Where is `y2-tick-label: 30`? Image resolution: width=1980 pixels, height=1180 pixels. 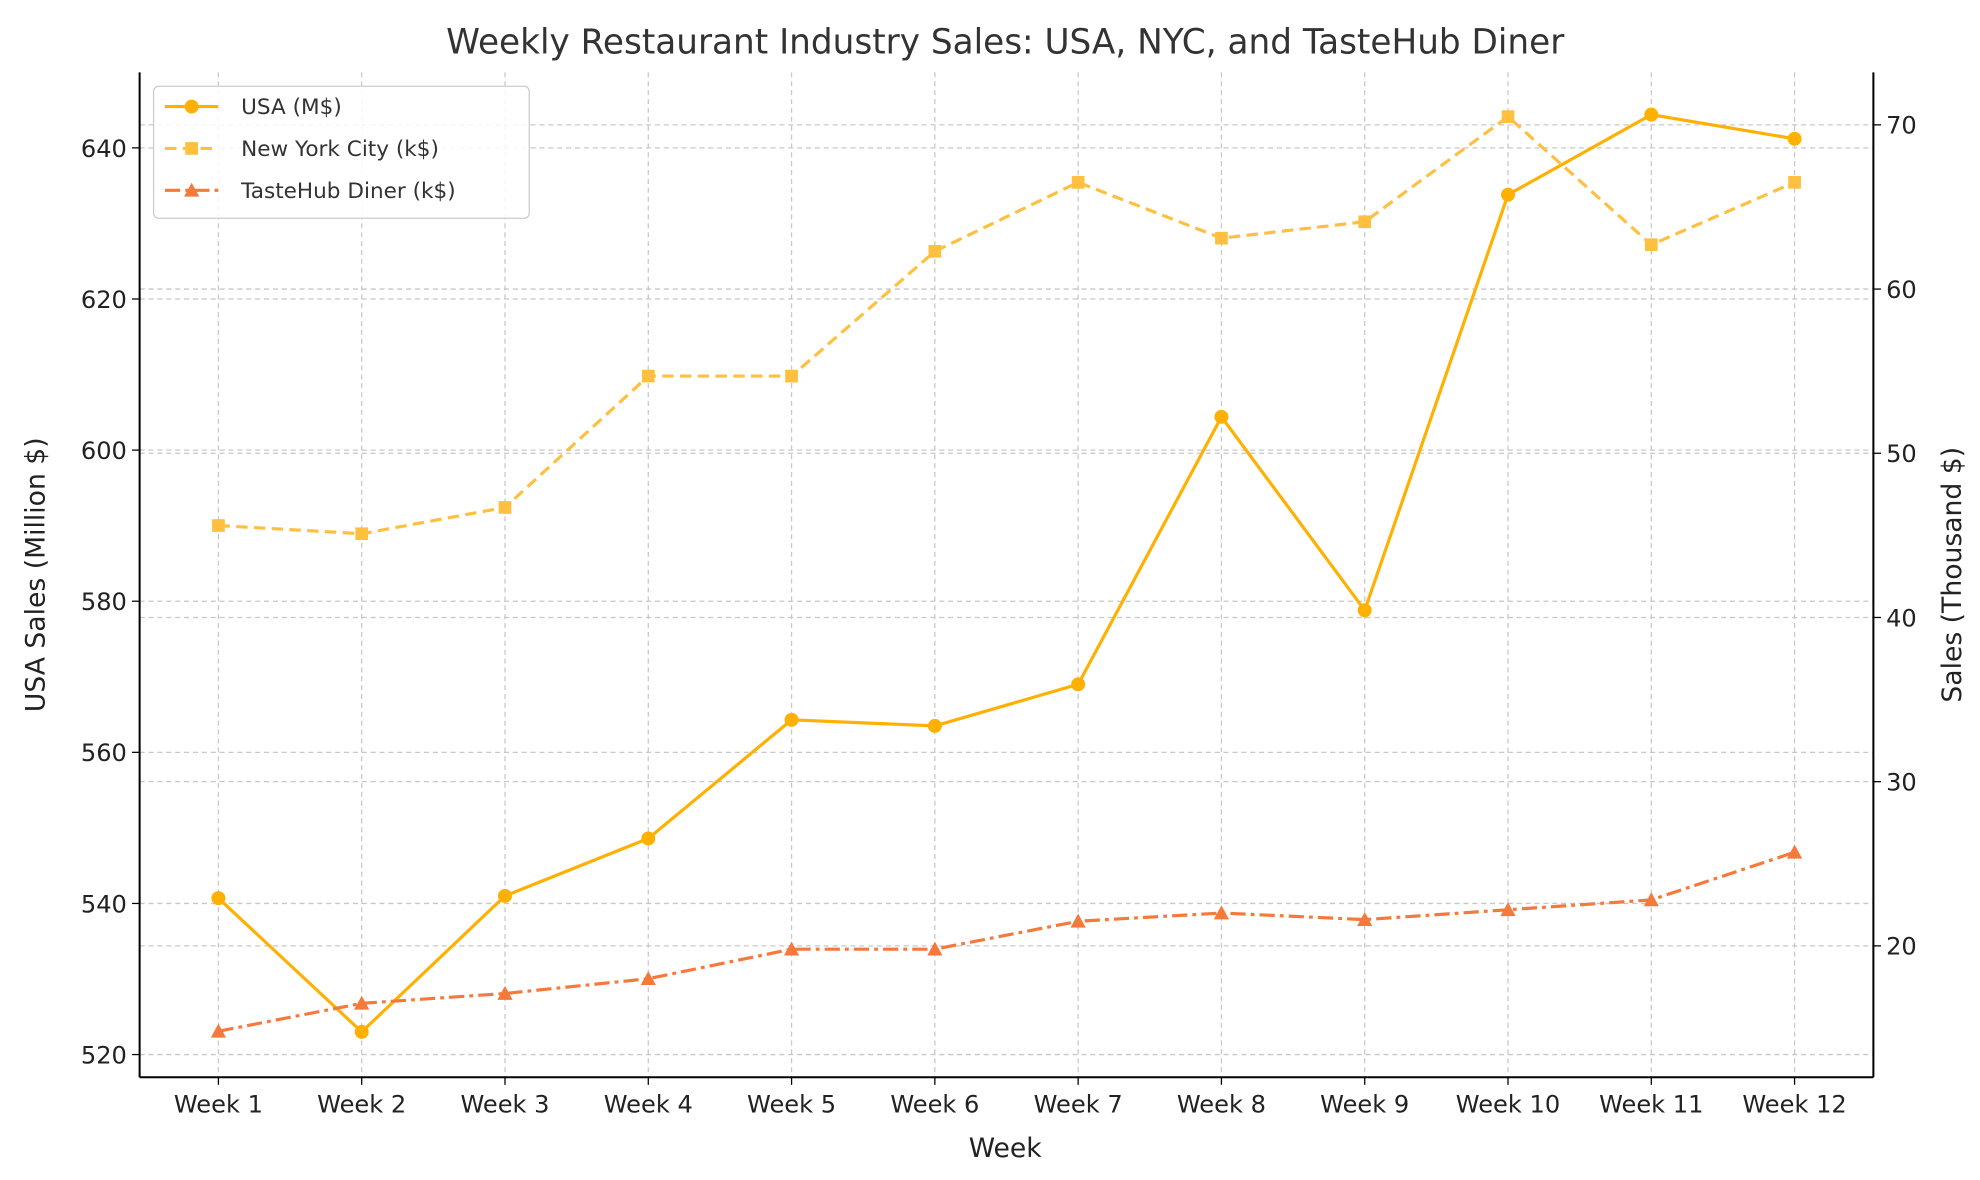
y2-tick-label: 30 is located at coordinates (1901, 783).